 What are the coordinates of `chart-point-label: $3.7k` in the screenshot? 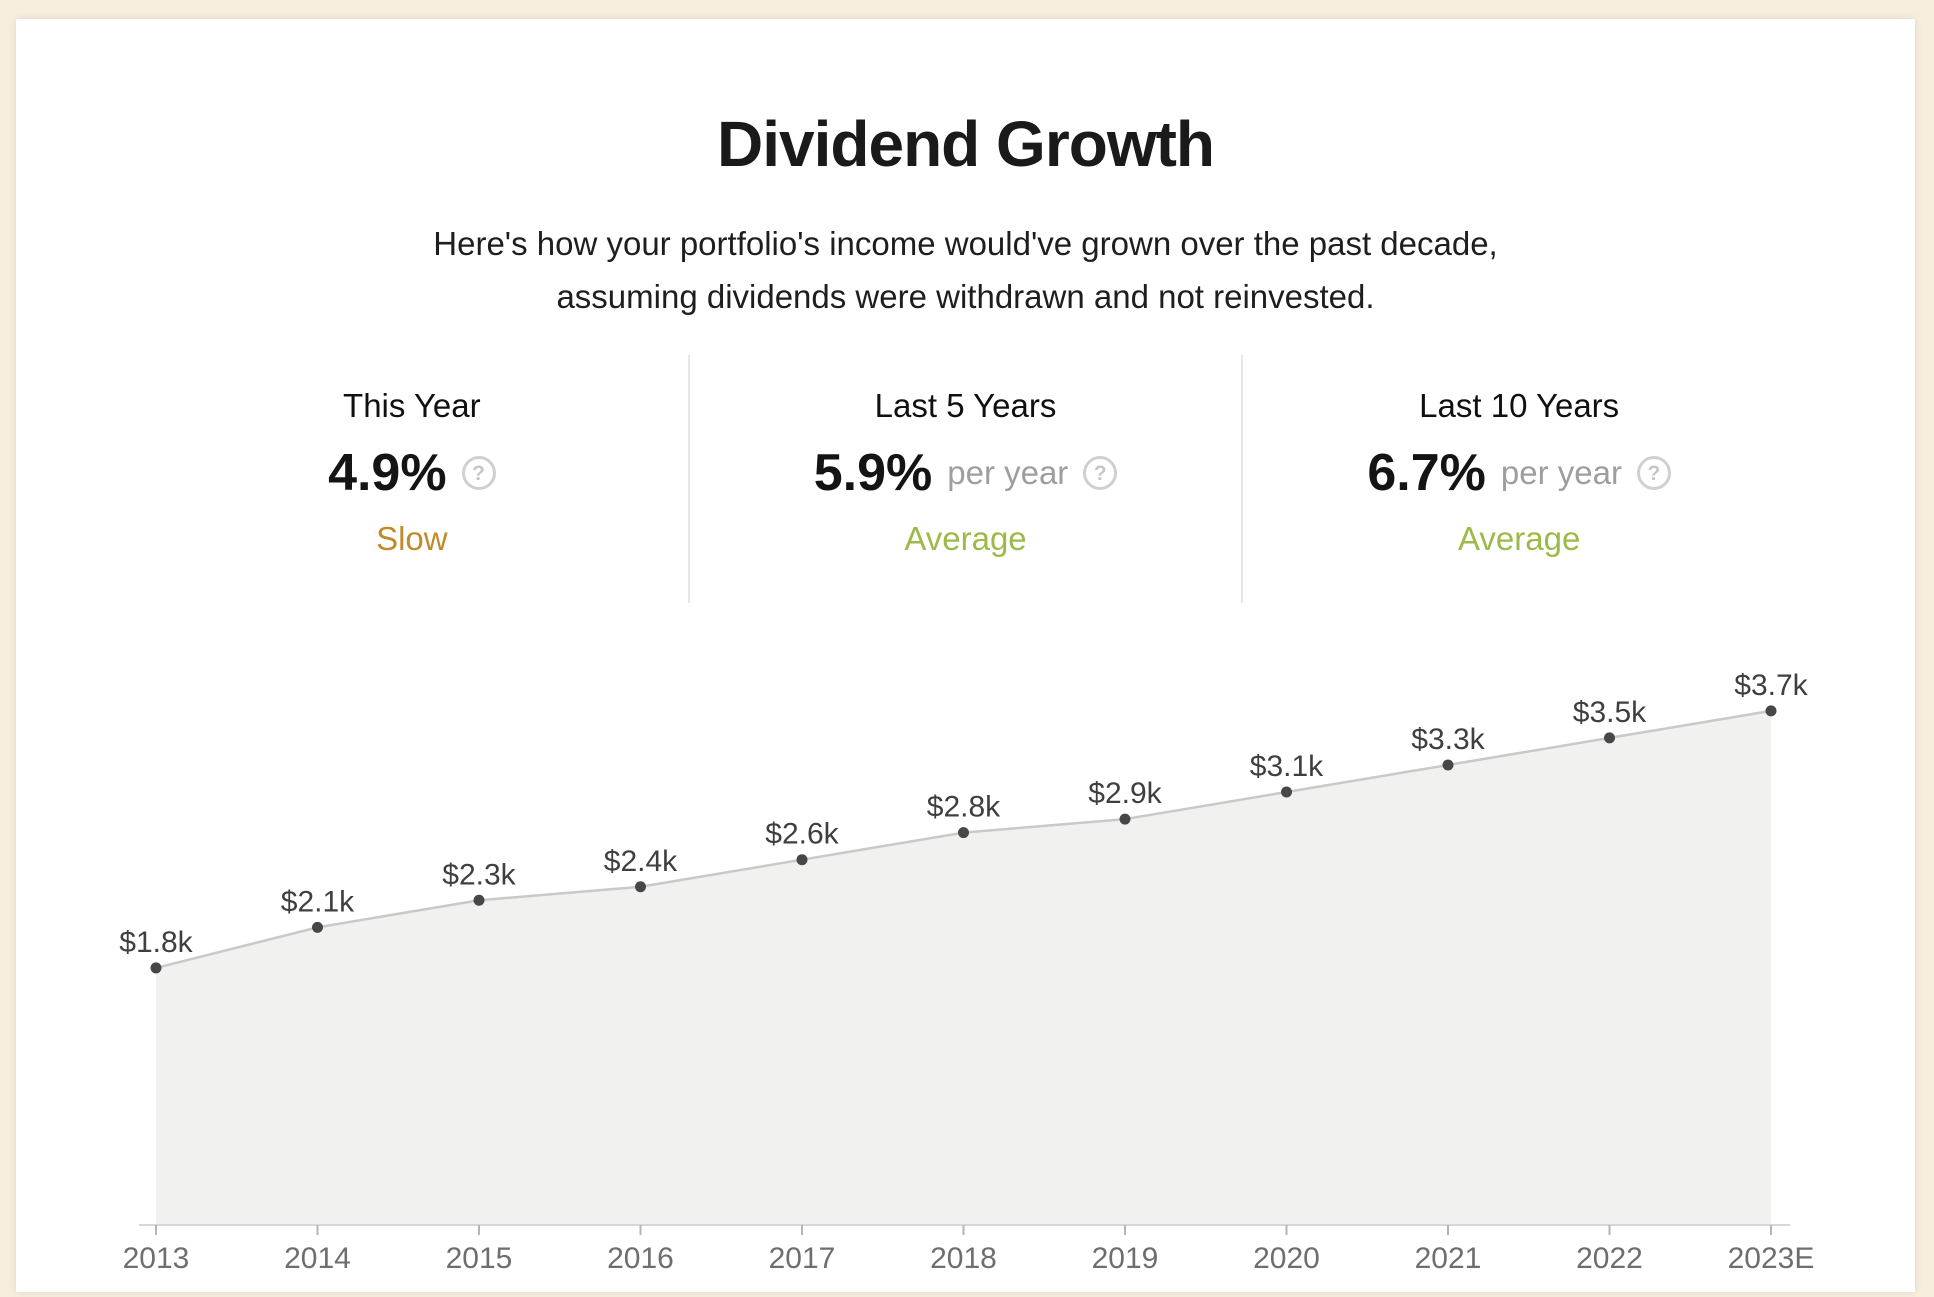 It's located at (1771, 685).